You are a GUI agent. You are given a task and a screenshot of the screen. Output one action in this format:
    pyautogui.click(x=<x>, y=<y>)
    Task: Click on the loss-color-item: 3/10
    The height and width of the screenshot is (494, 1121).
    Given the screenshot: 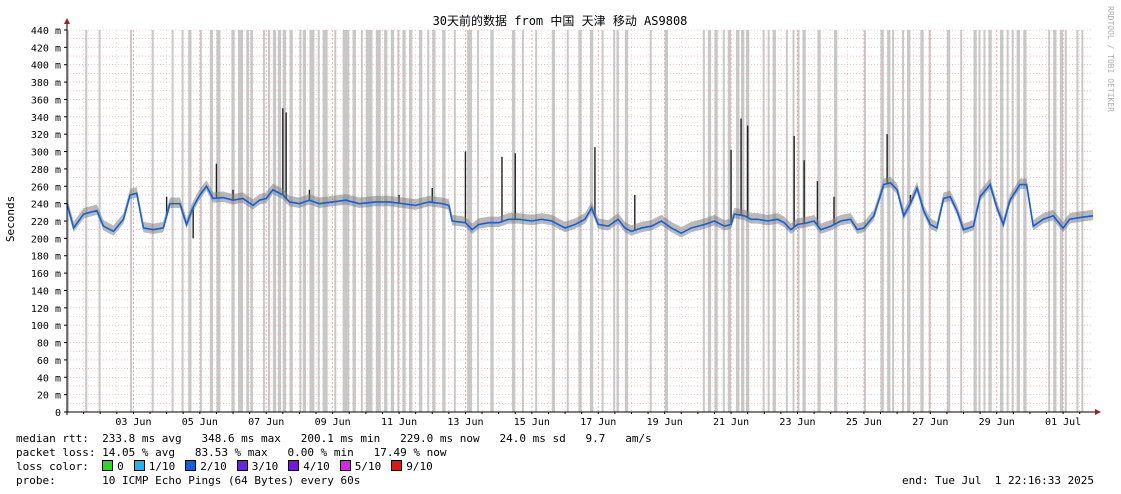 What is the action you would take?
    pyautogui.click(x=257, y=466)
    